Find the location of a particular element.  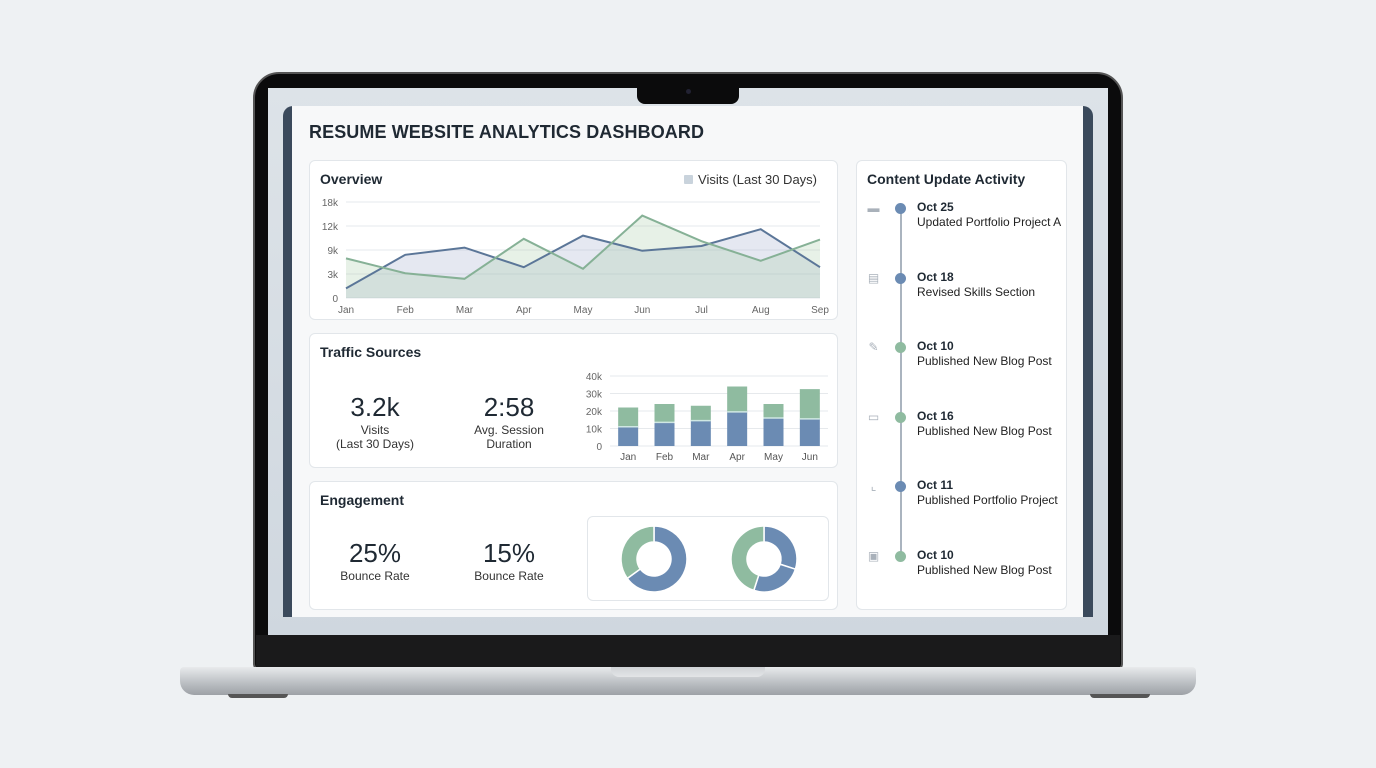

legend-label: Visits (Last 30 Days) is located at coordinates (757, 179).